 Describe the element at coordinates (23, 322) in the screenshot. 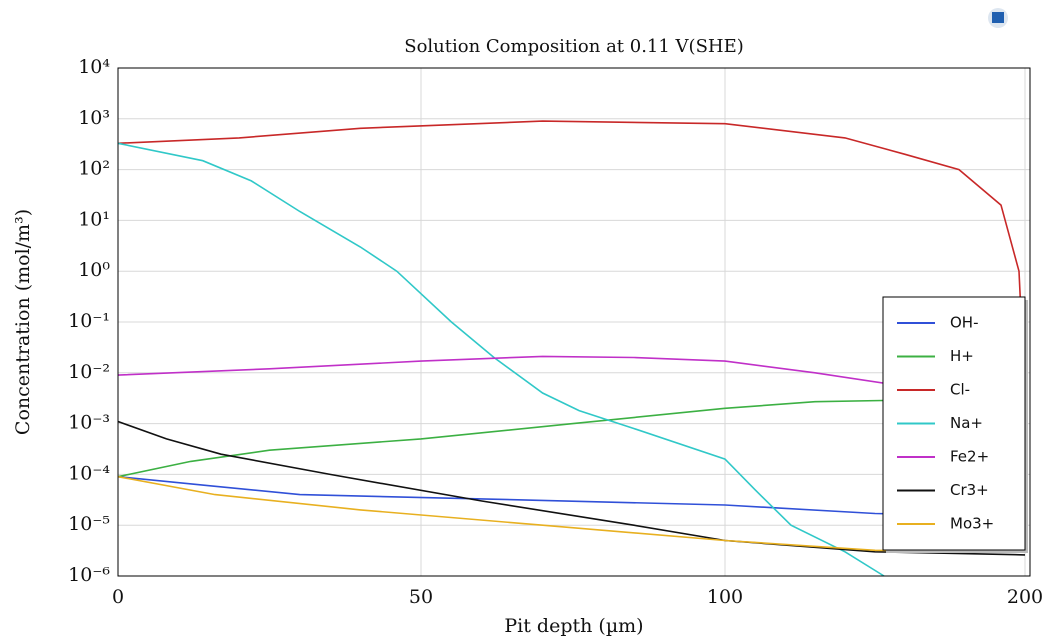

I see `y-axis-label: Concentration (mol/m³)` at that location.